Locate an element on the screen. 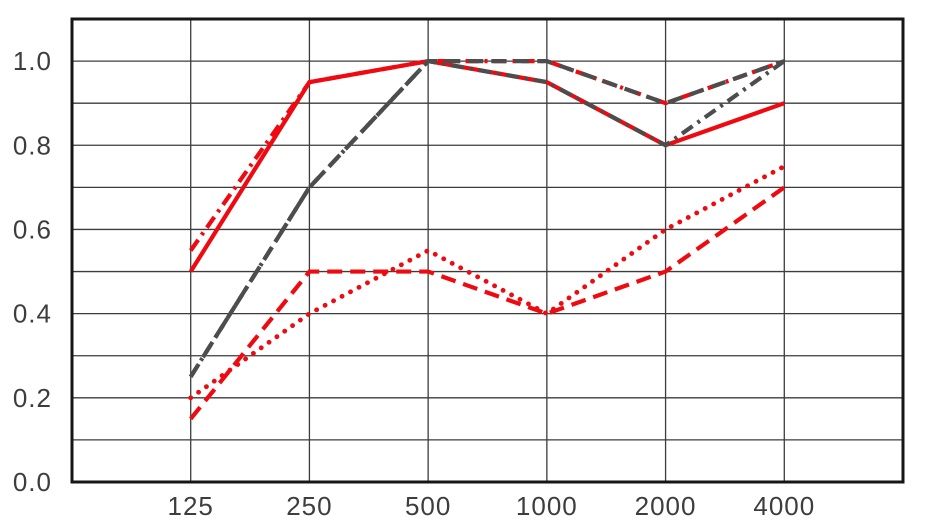  y-tick-label: 0.8 is located at coordinates (32, 145).